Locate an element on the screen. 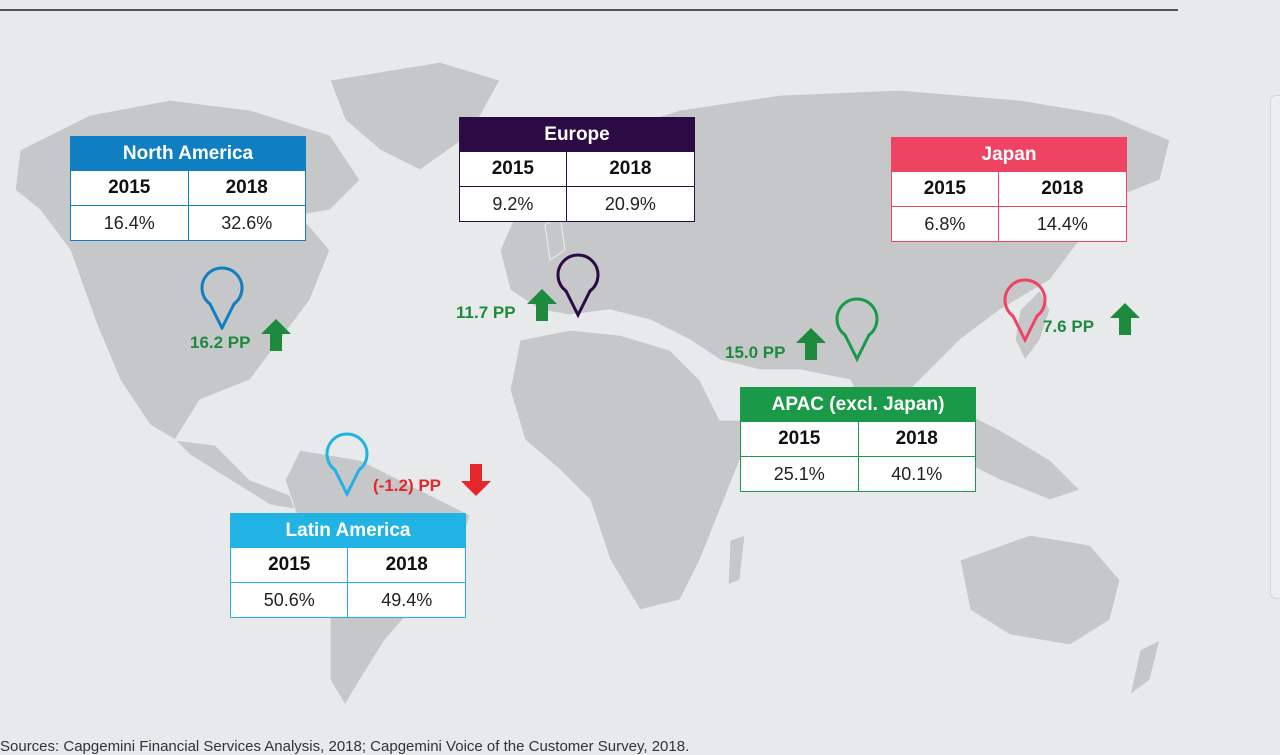  japan-year-2015: 2015 is located at coordinates (945, 189).